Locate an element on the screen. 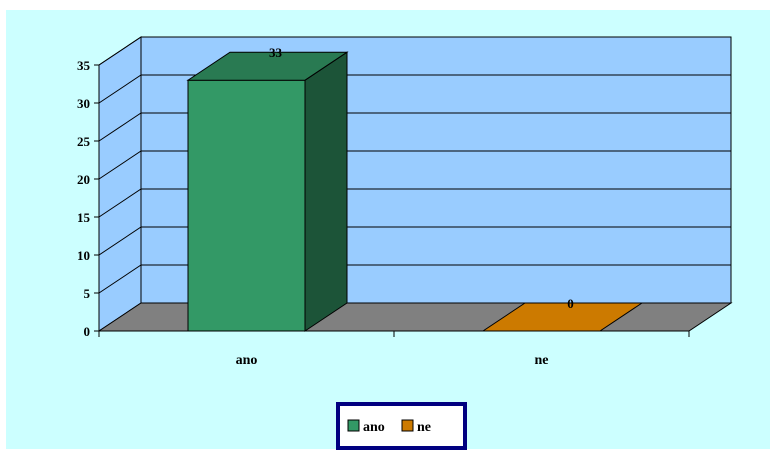 Image resolution: width=773 pixels, height=452 pixels. legend-label-ano: ano is located at coordinates (374, 427).